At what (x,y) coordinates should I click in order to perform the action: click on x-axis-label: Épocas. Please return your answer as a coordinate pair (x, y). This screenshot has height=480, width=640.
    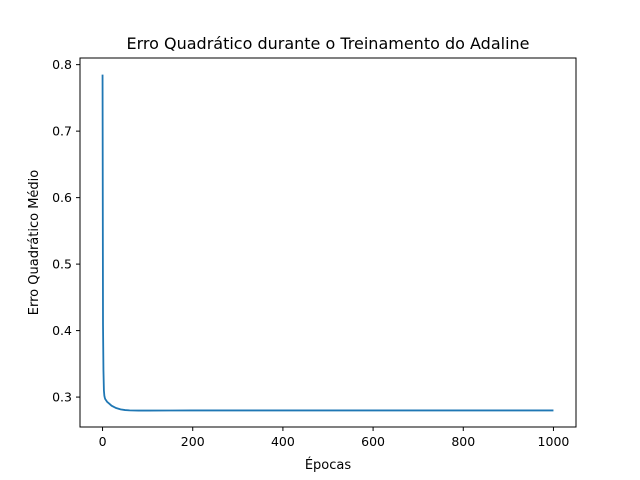
    Looking at the image, I should click on (328, 465).